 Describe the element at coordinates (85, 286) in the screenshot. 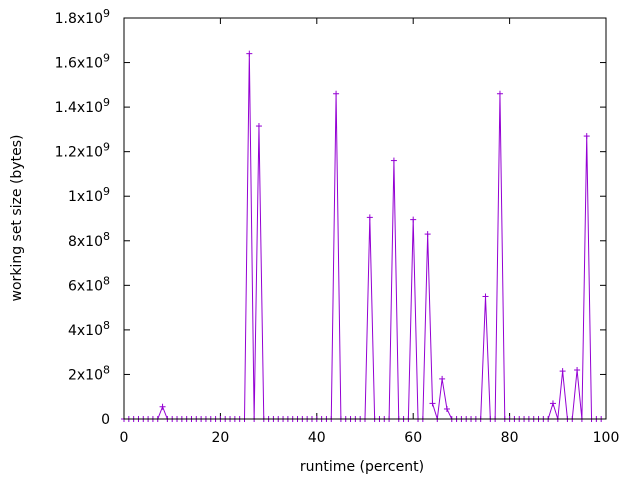

I see `y-tick-mantissa: 6x10` at that location.